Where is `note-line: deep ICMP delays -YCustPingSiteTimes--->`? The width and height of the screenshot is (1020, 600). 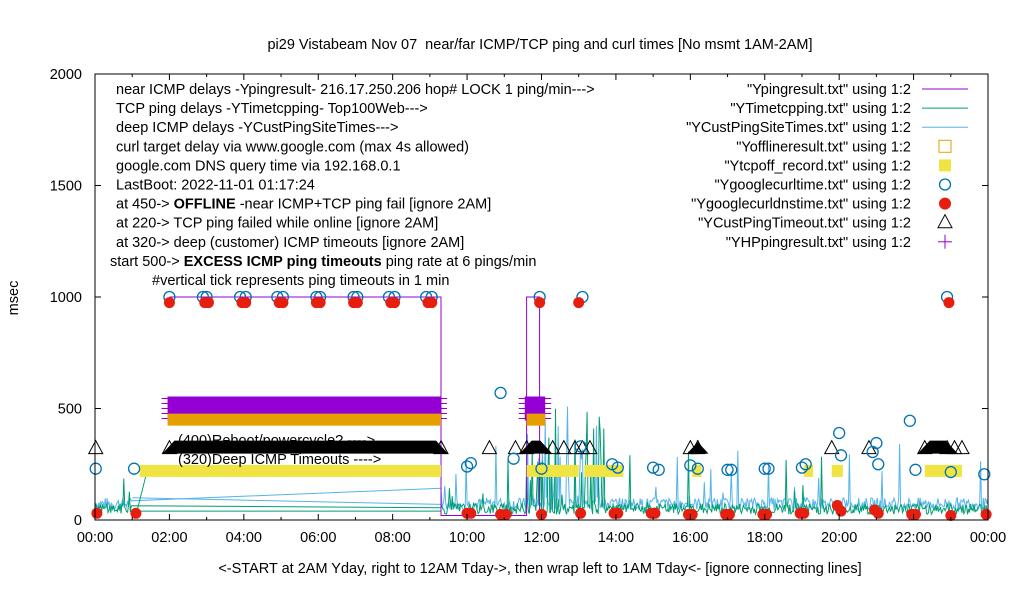 note-line: deep ICMP delays -YCustPingSiteTimes---> is located at coordinates (257, 128).